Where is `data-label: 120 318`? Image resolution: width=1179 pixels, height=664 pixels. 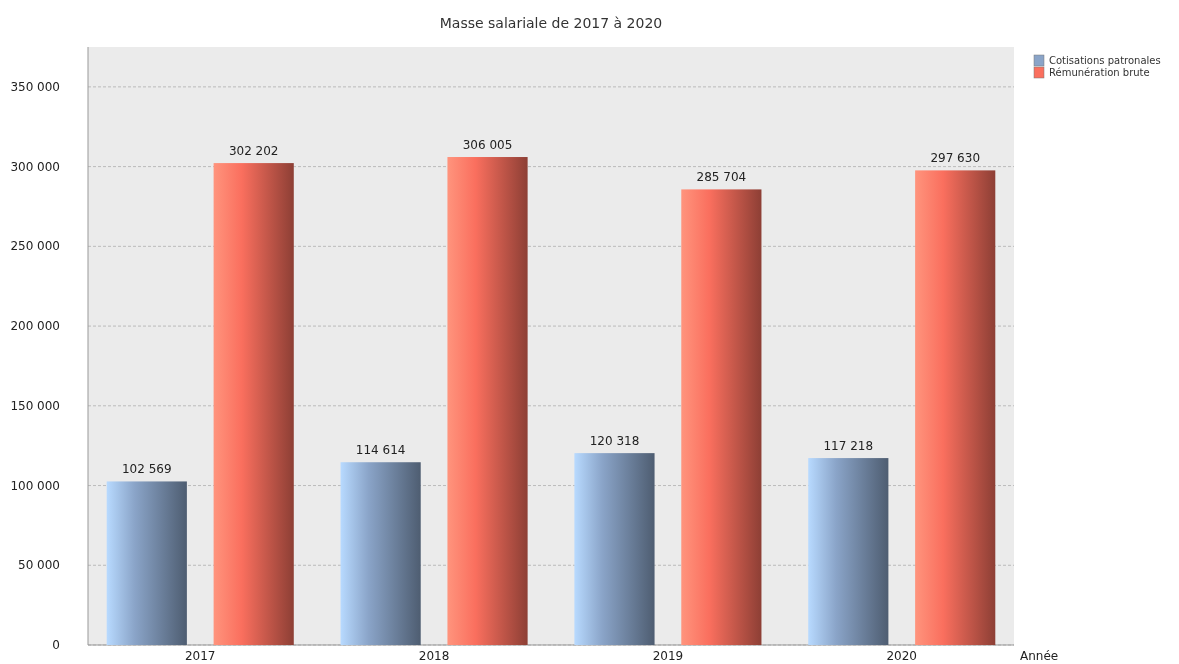
data-label: 120 318 is located at coordinates (614, 441).